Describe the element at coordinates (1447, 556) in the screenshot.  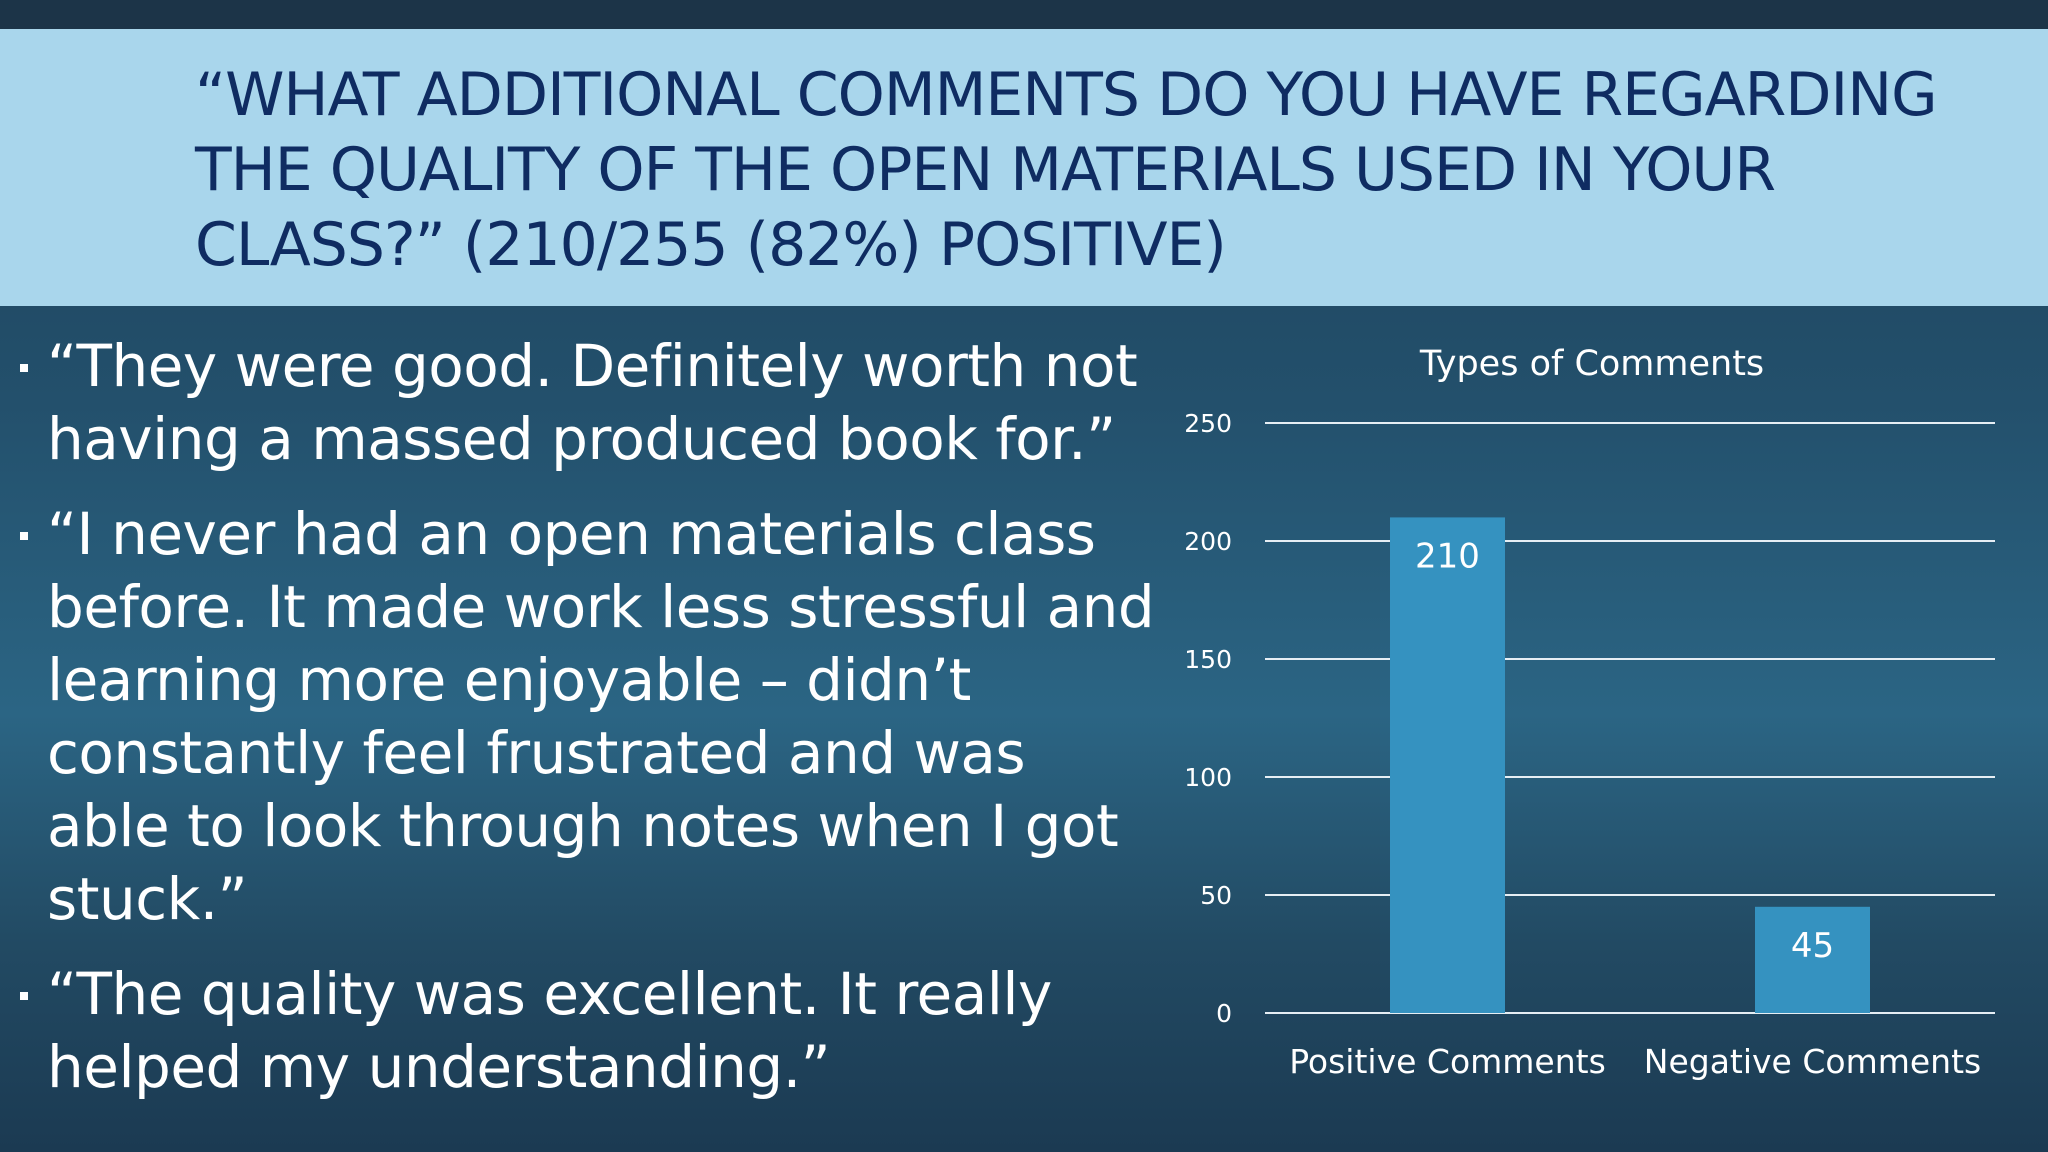
I see `bar-value-label: 210` at that location.